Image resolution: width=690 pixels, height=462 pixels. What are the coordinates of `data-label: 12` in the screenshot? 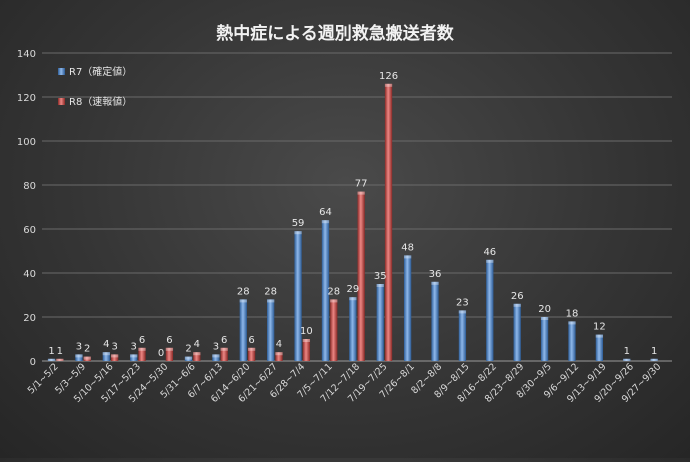 It's located at (599, 327).